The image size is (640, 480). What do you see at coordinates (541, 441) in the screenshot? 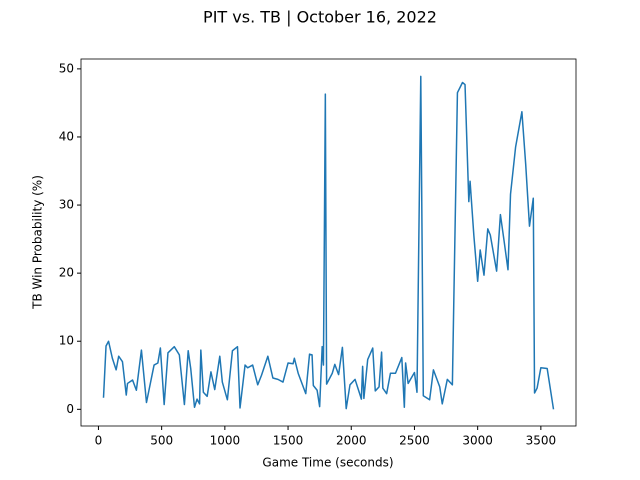
I see `x-tick-label: 3500` at bounding box center [541, 441].